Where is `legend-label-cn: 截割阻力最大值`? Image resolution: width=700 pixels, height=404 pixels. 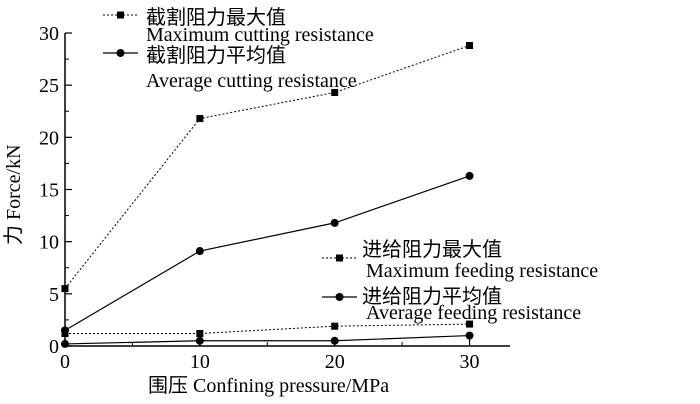
legend-label-cn: 截割阻力最大值 is located at coordinates (216, 17).